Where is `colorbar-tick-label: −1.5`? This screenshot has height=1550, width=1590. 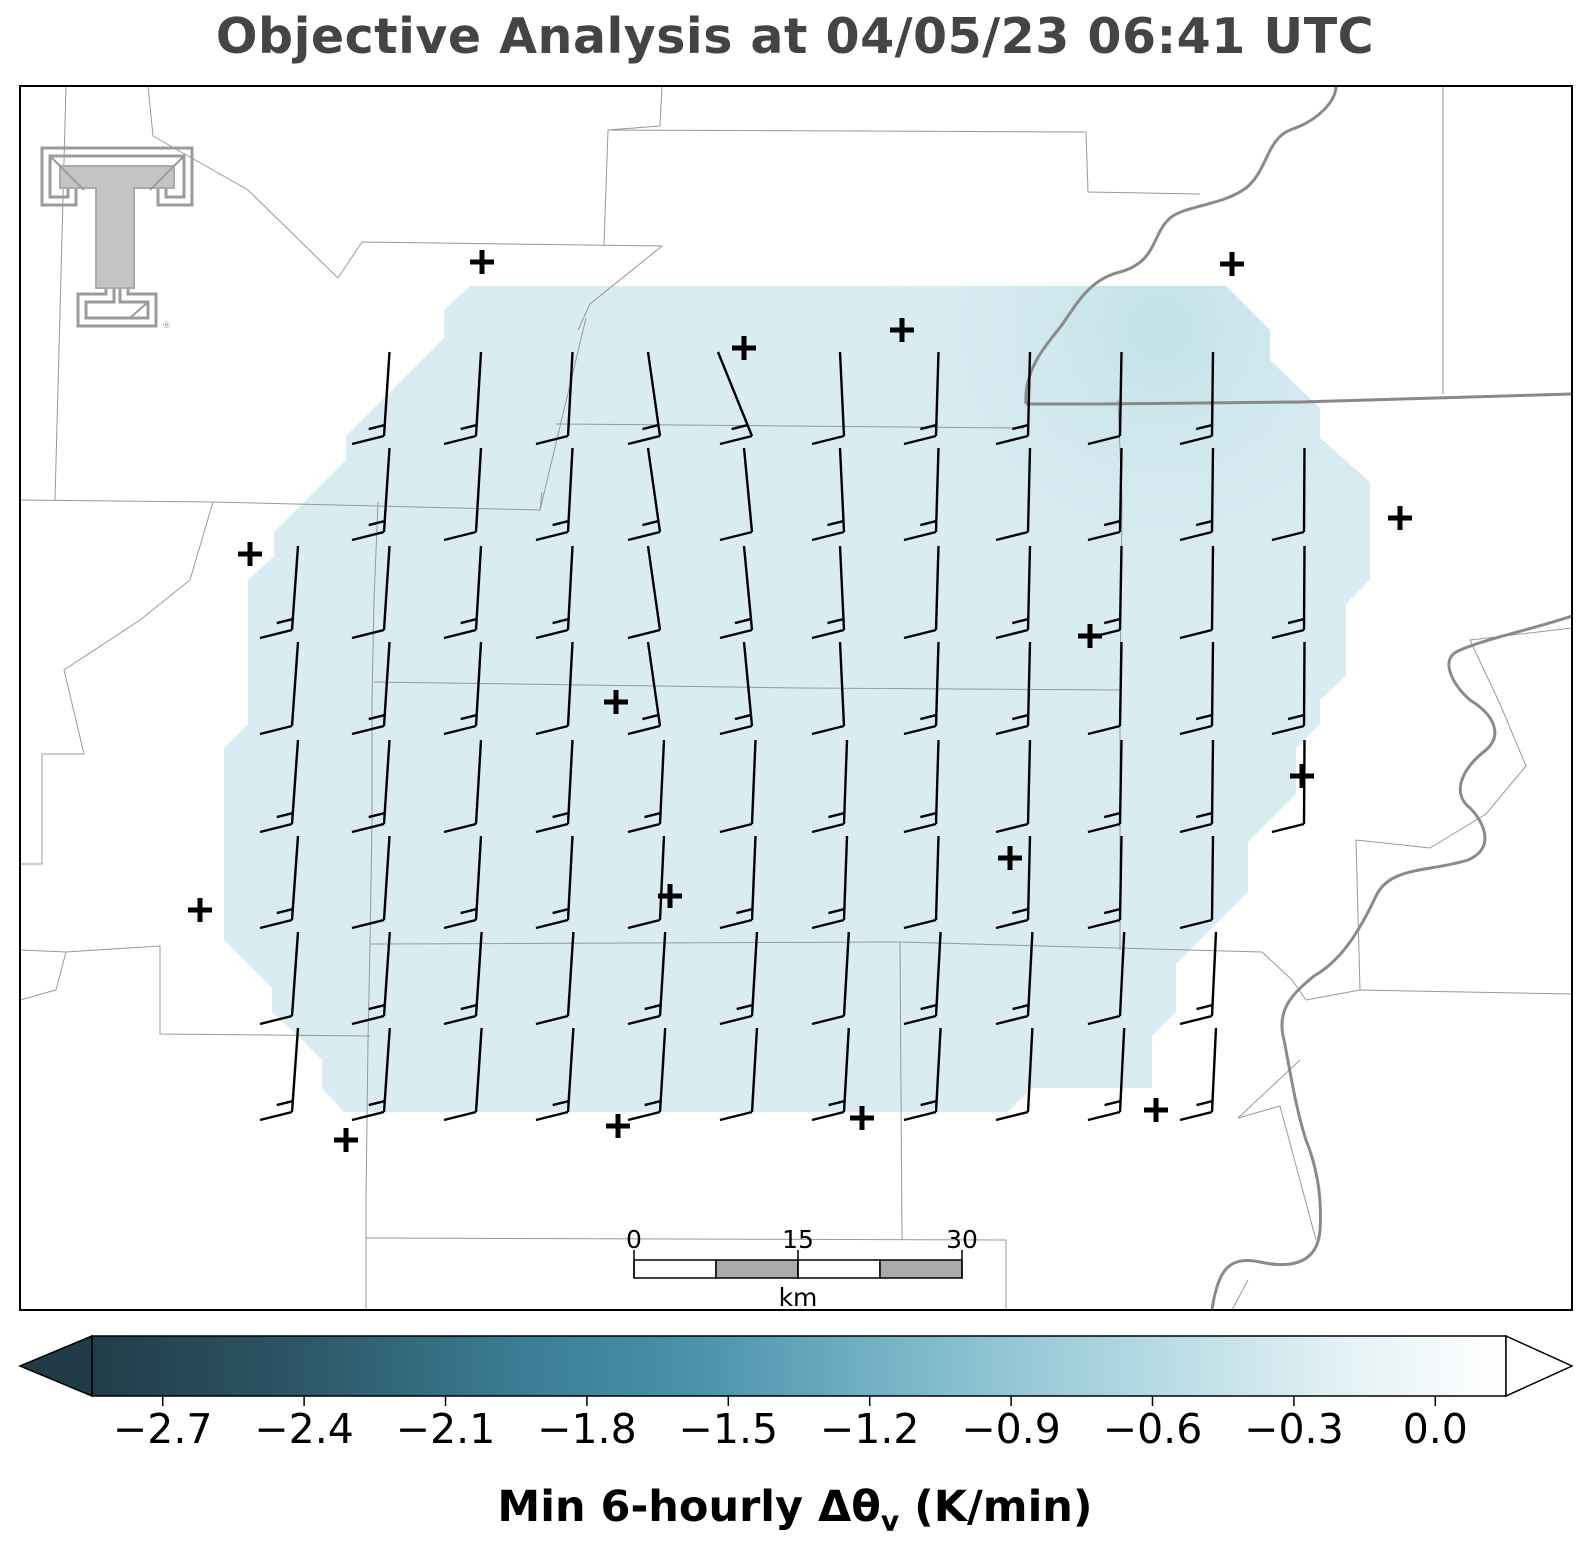
colorbar-tick-label: −1.5 is located at coordinates (728, 1429).